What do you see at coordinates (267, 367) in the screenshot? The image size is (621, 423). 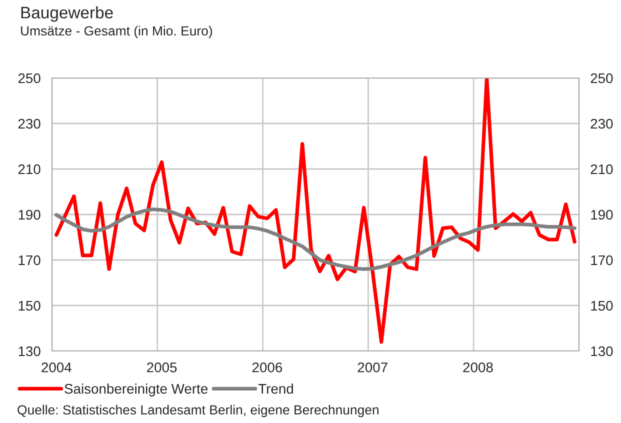 I see `x-tick-label: 2006` at bounding box center [267, 367].